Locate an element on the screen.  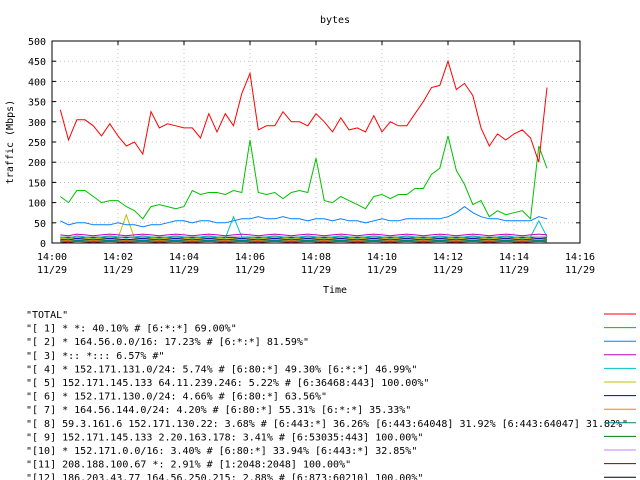
x-tick-time-label: 14:06 is located at coordinates (250, 257).